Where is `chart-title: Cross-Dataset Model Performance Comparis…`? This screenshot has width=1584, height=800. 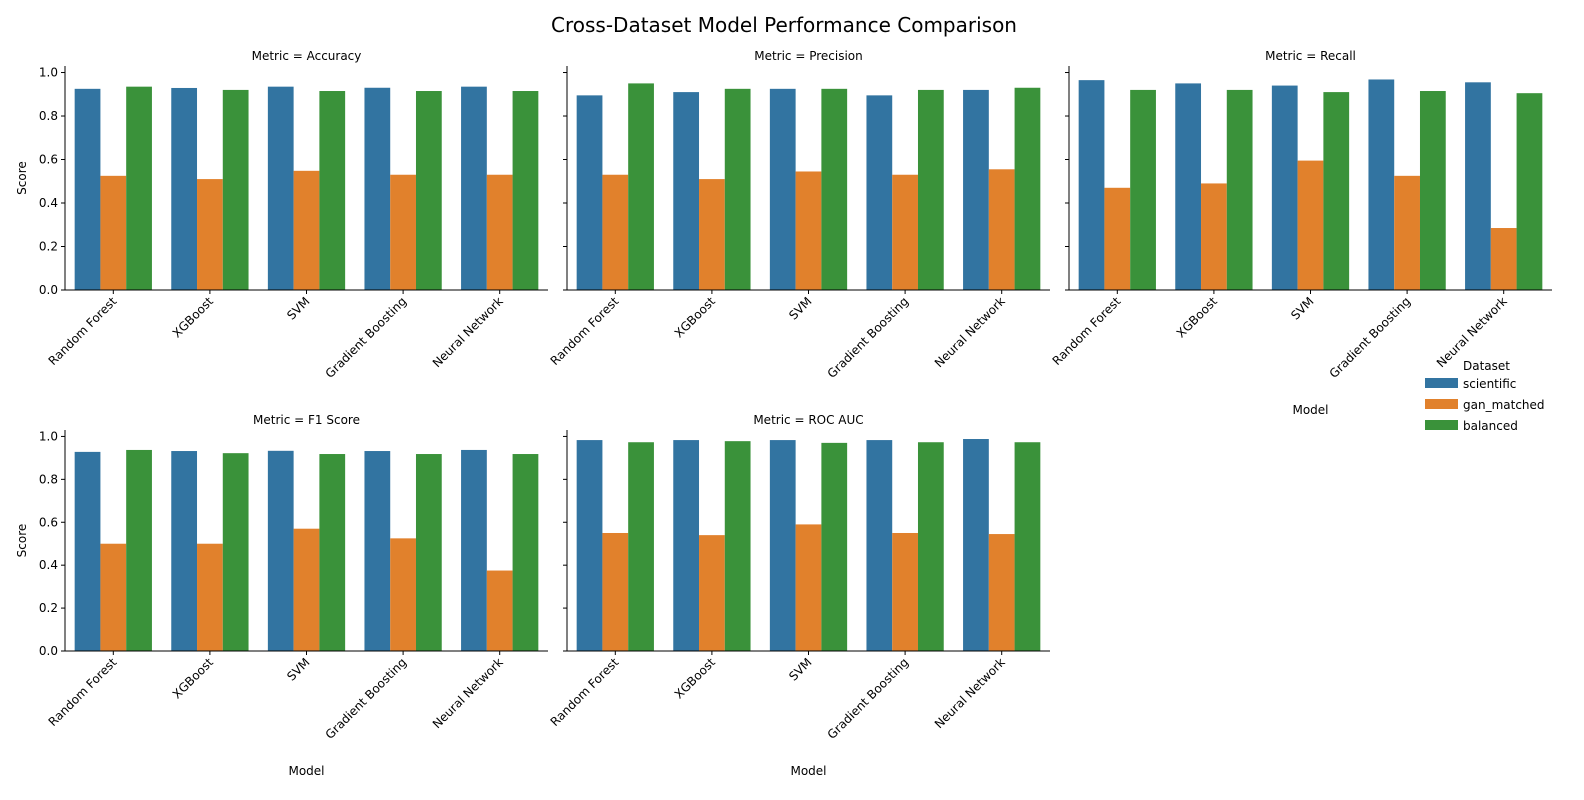
chart-title: Cross-Dataset Model Performance Comparis… is located at coordinates (784, 25).